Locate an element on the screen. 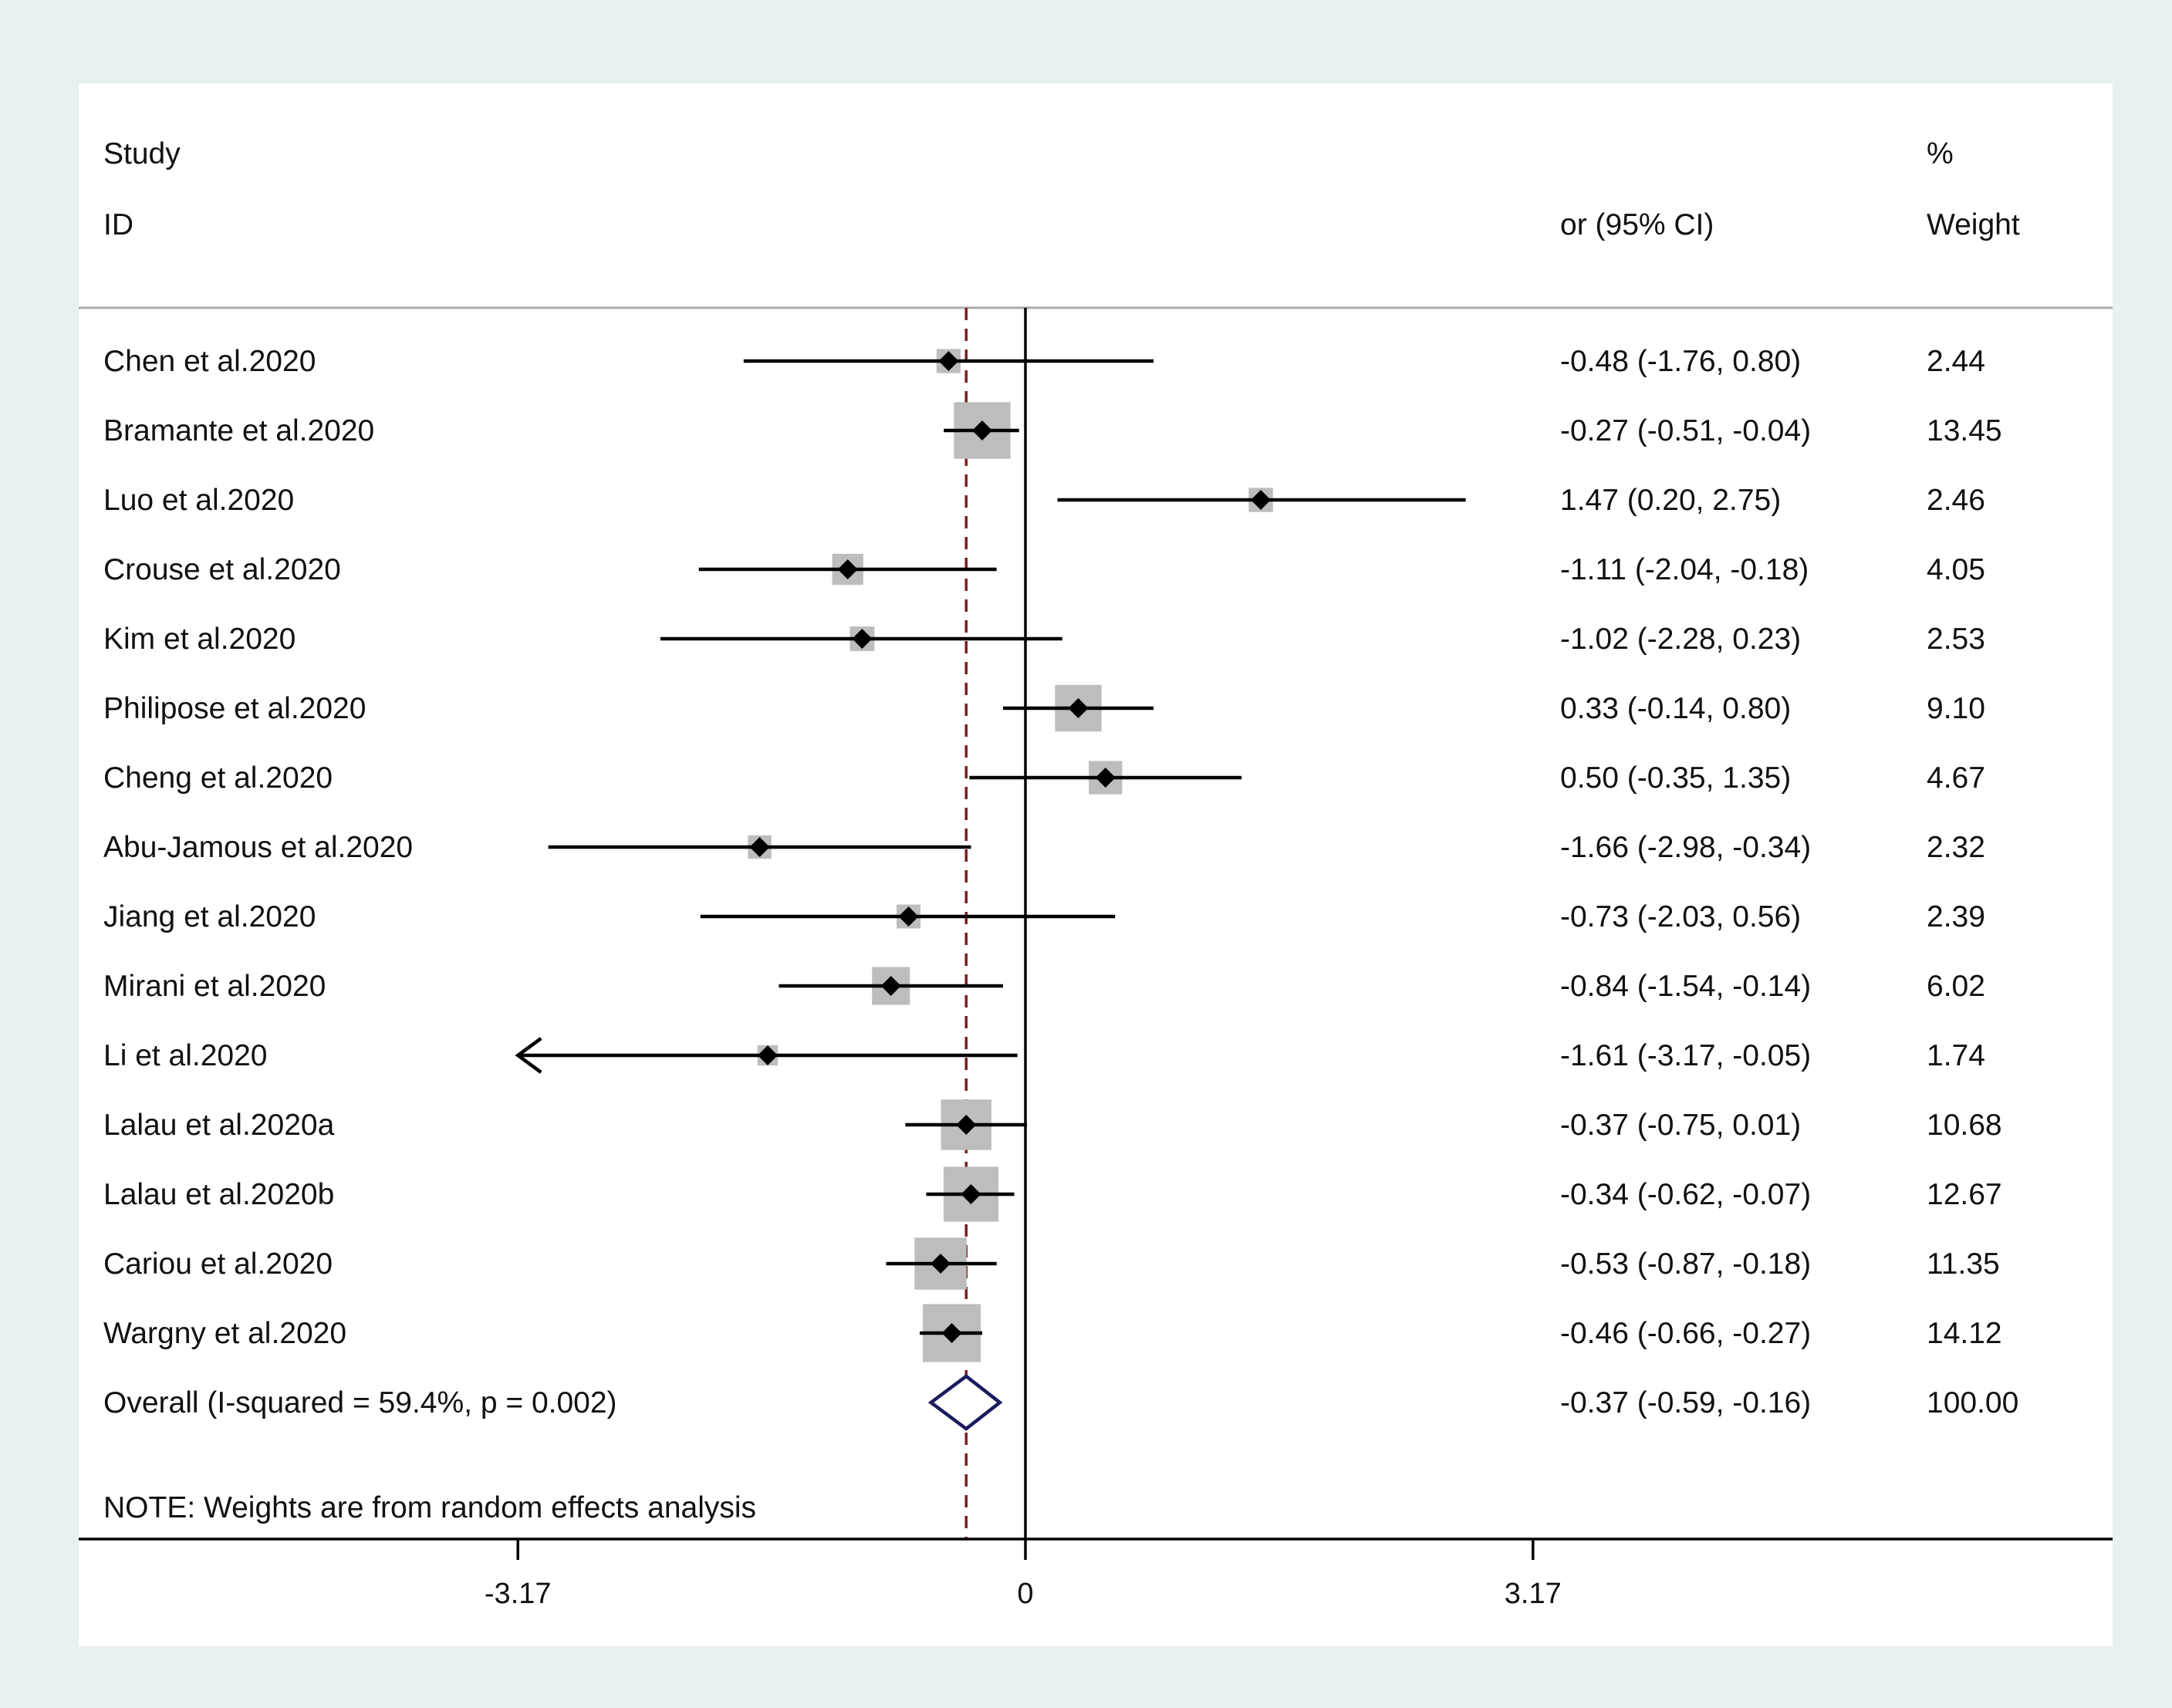 This screenshot has width=2172, height=1708. study-ci: -0.48 (-1.76, 0.80) is located at coordinates (1681, 361).